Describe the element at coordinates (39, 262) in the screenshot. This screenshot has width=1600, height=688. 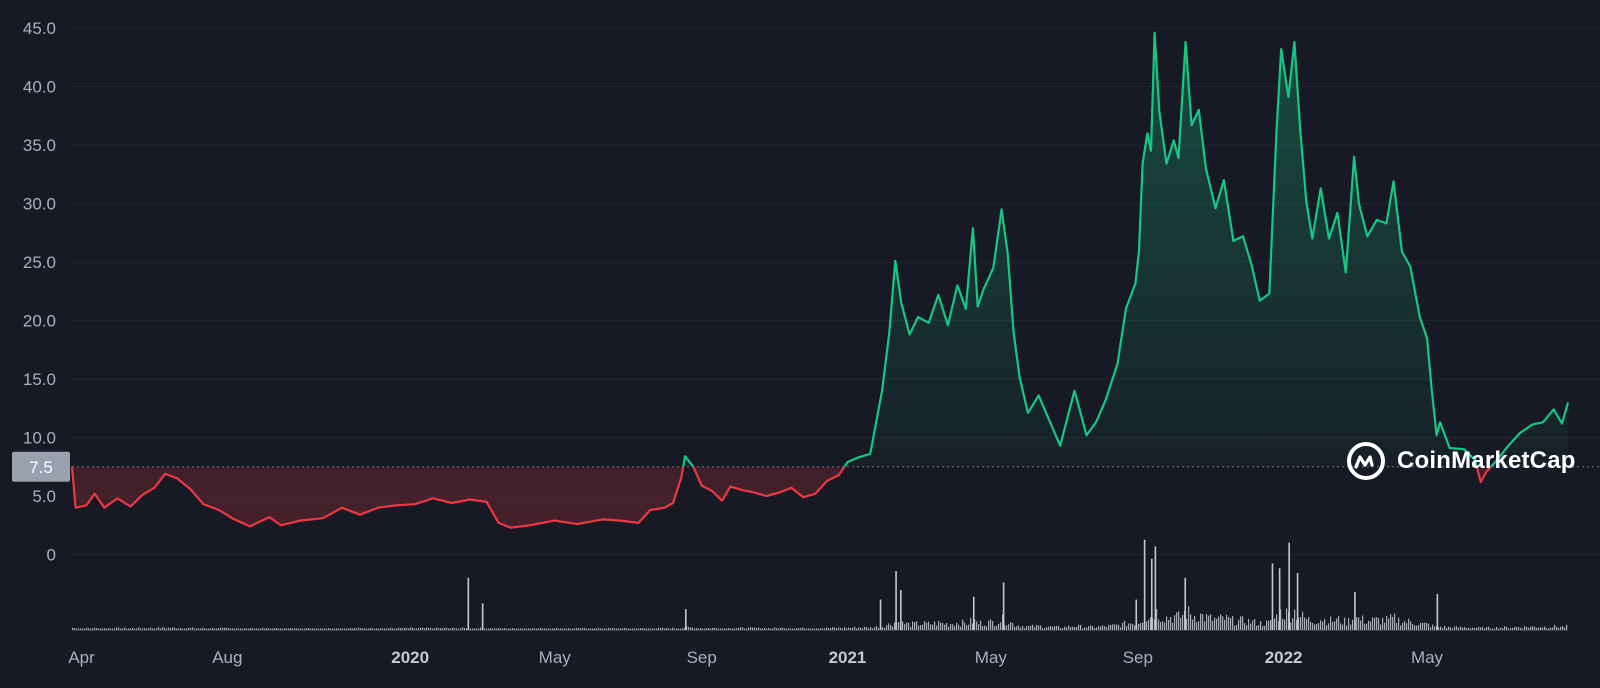
I see `y-tick-label: 25.0` at that location.